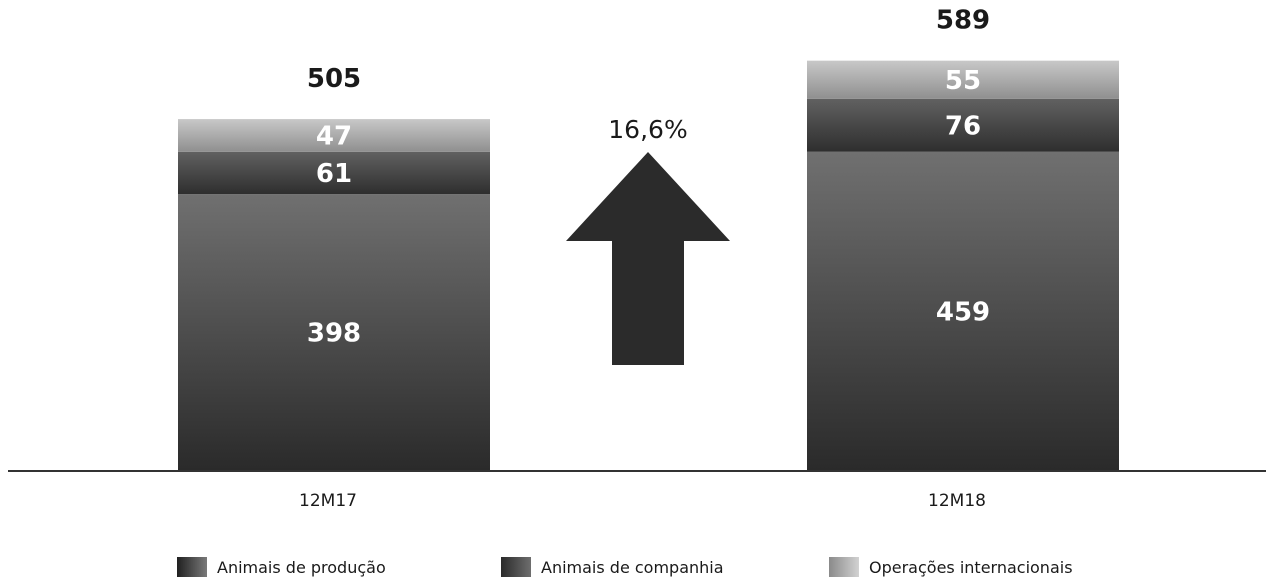  I want to click on total-label-12m18: 589, so click(963, 21).